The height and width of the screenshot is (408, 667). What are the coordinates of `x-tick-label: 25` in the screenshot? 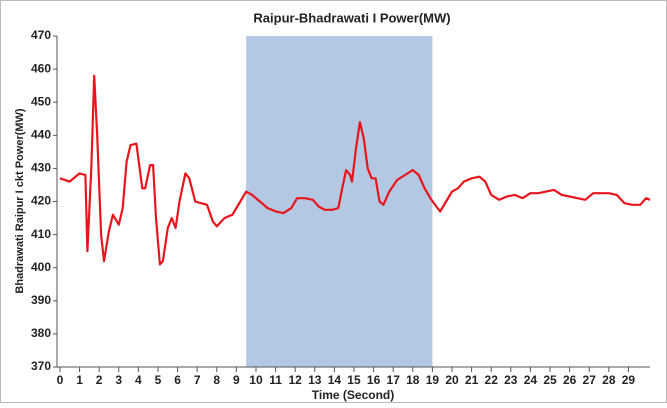 It's located at (550, 380).